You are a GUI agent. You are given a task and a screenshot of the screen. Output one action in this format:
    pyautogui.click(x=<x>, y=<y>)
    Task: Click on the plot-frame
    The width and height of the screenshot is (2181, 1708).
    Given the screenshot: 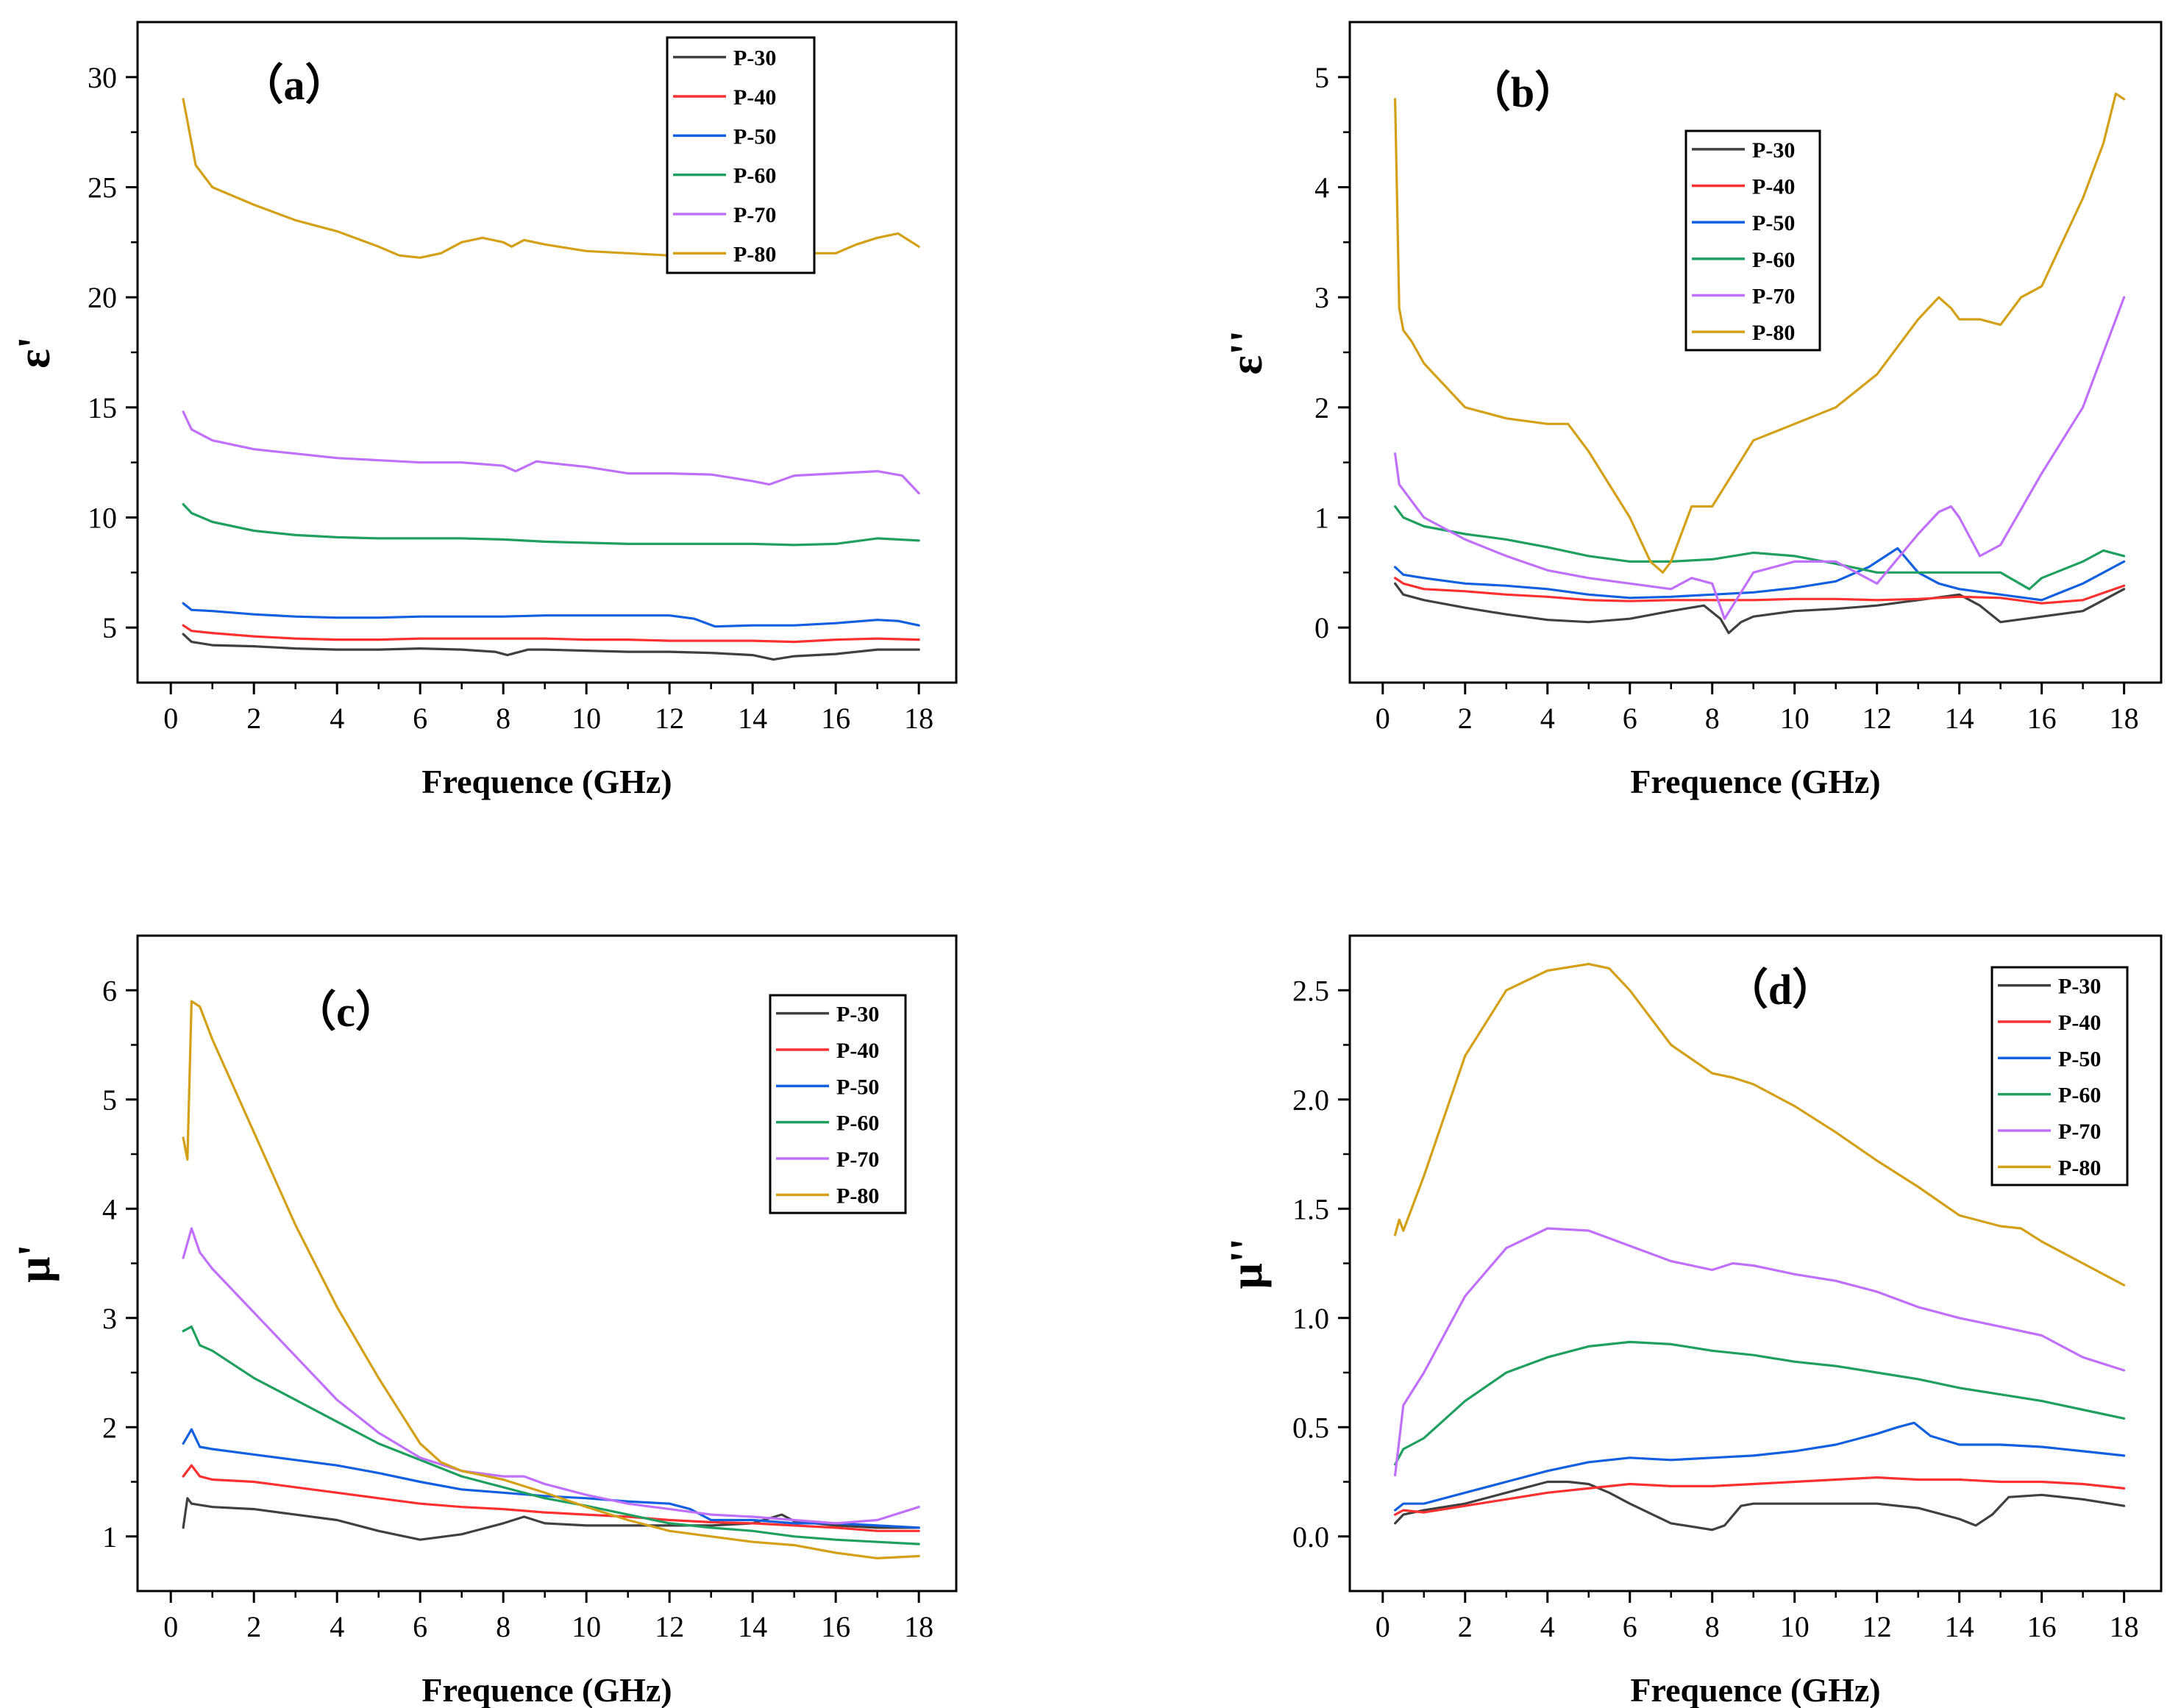 What is the action you would take?
    pyautogui.click(x=547, y=352)
    